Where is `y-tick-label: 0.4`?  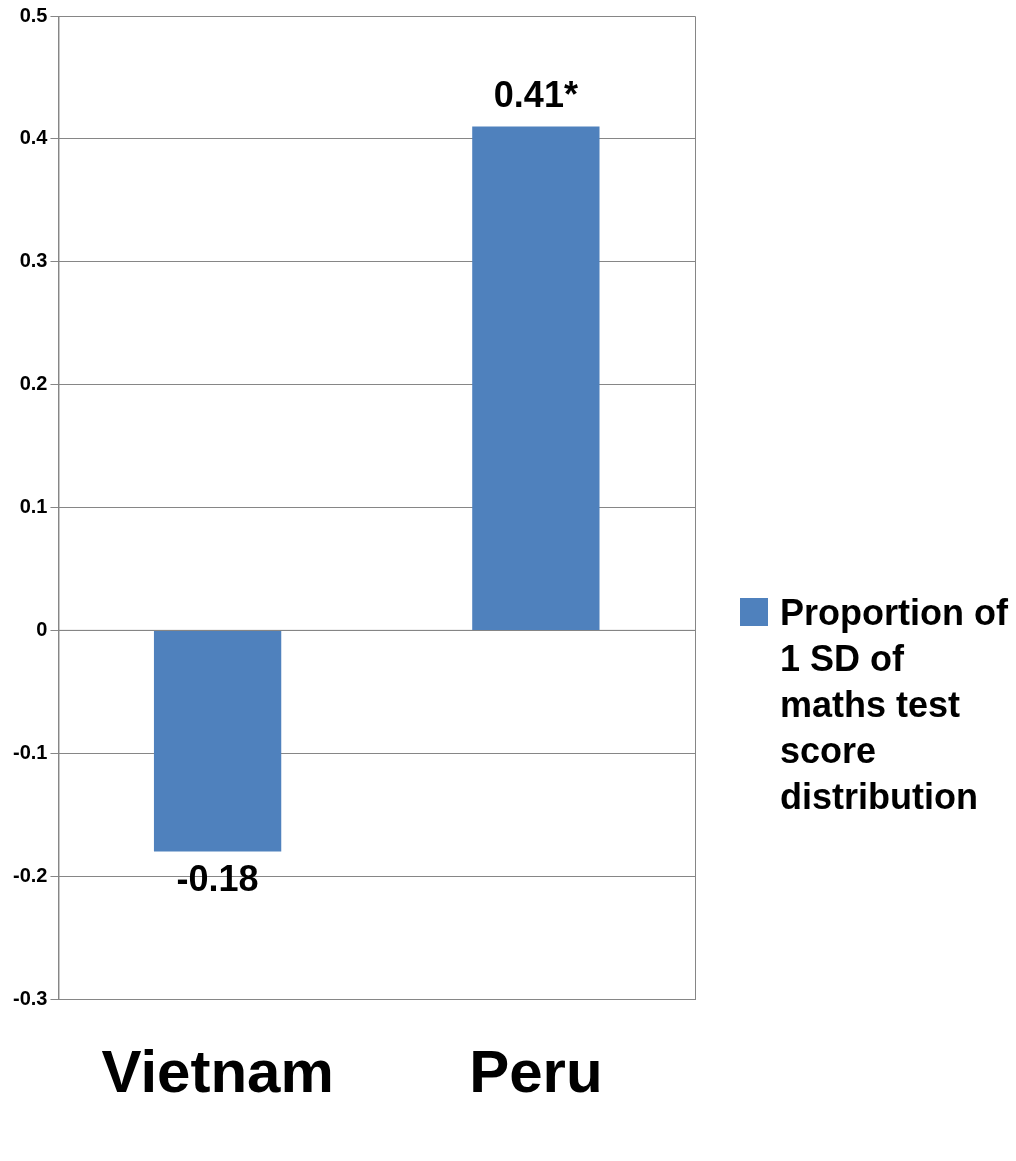
y-tick-label: 0.4 is located at coordinates (34, 137).